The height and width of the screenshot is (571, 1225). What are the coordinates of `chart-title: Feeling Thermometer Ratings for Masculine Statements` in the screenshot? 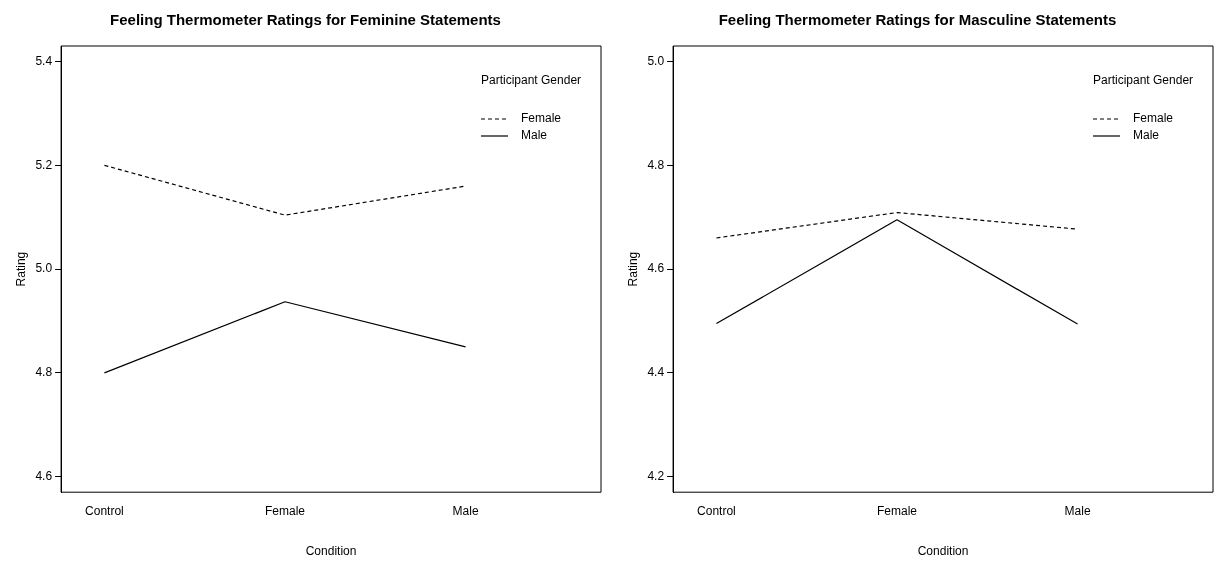 It's located at (917, 20).